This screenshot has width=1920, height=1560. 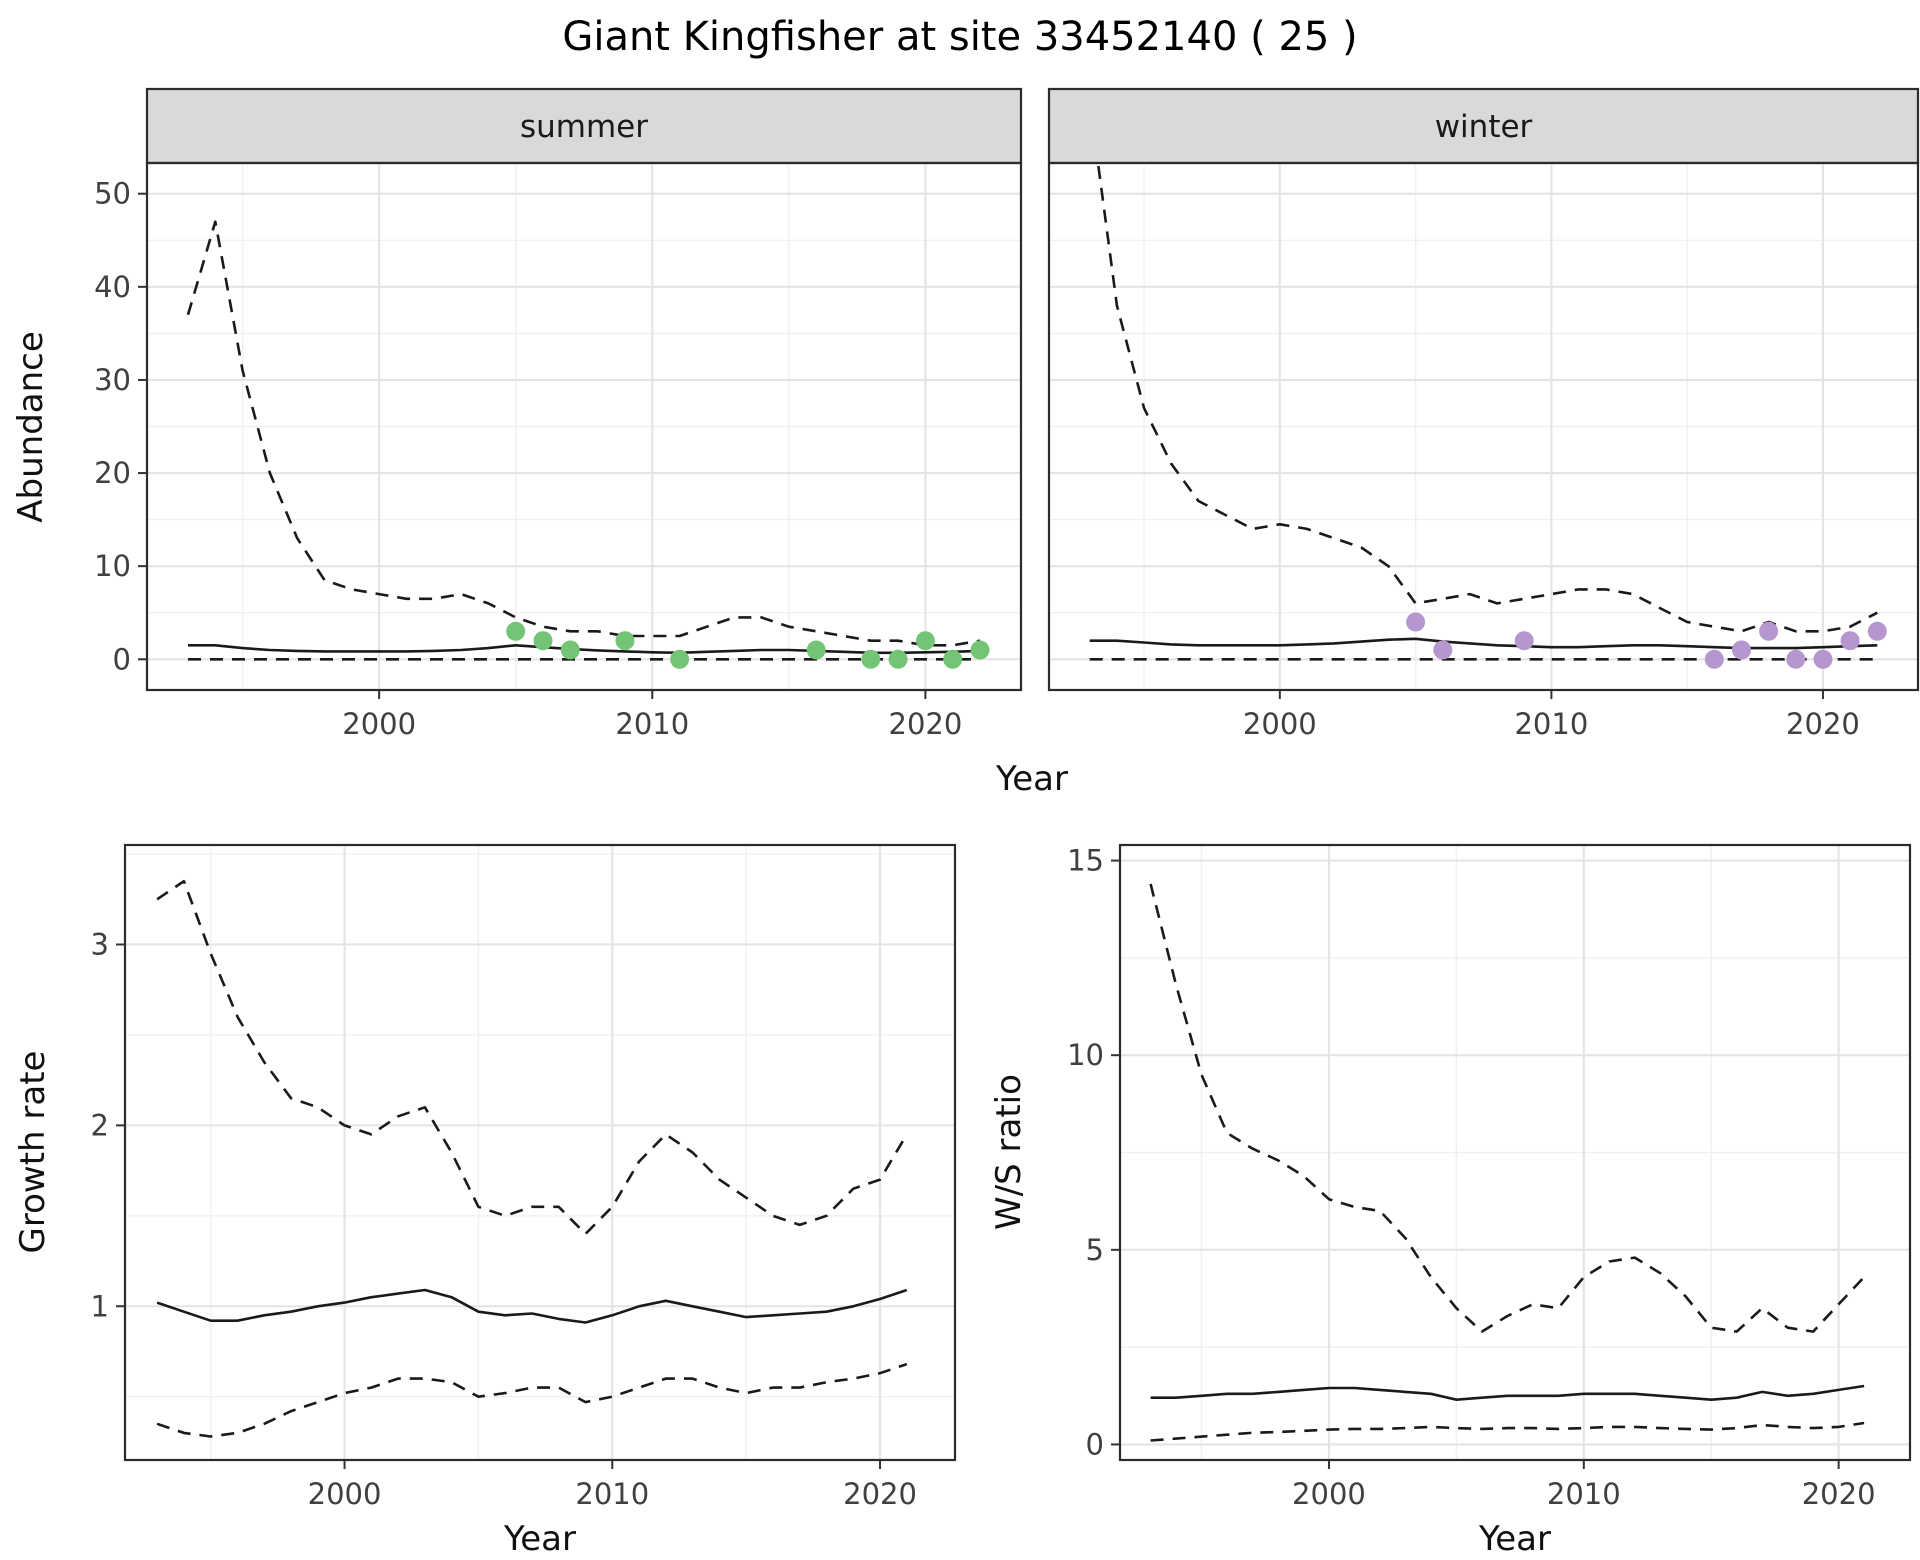 I want to click on chart-title: Giant Kingfisher at site 33452140 ( 25 ), so click(x=959, y=37).